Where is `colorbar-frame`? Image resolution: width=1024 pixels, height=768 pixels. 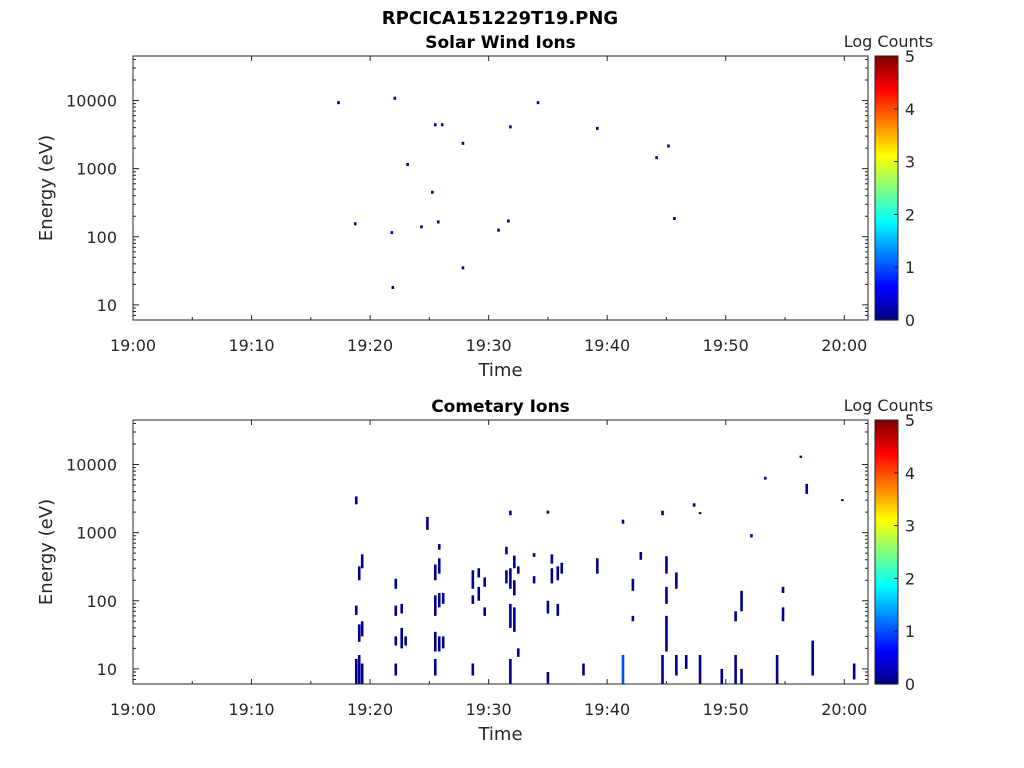
colorbar-frame is located at coordinates (886, 552).